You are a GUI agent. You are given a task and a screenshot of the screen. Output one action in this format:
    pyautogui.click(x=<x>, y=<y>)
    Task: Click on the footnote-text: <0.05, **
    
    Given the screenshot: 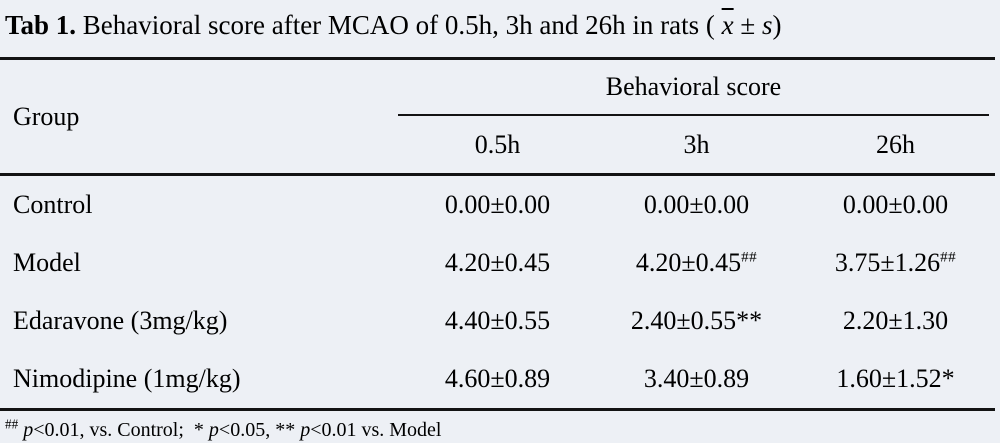 What is the action you would take?
    pyautogui.click(x=259, y=430)
    